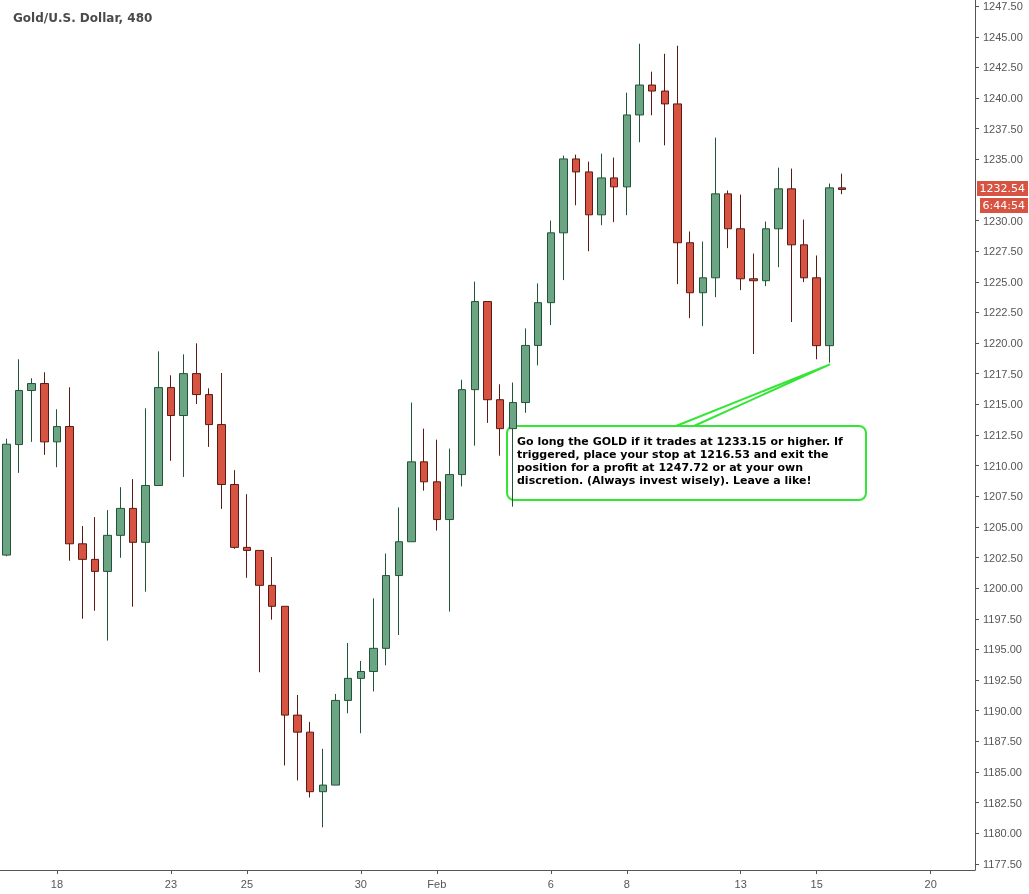  I want to click on y-tick-label: 1240.00, so click(1003, 98).